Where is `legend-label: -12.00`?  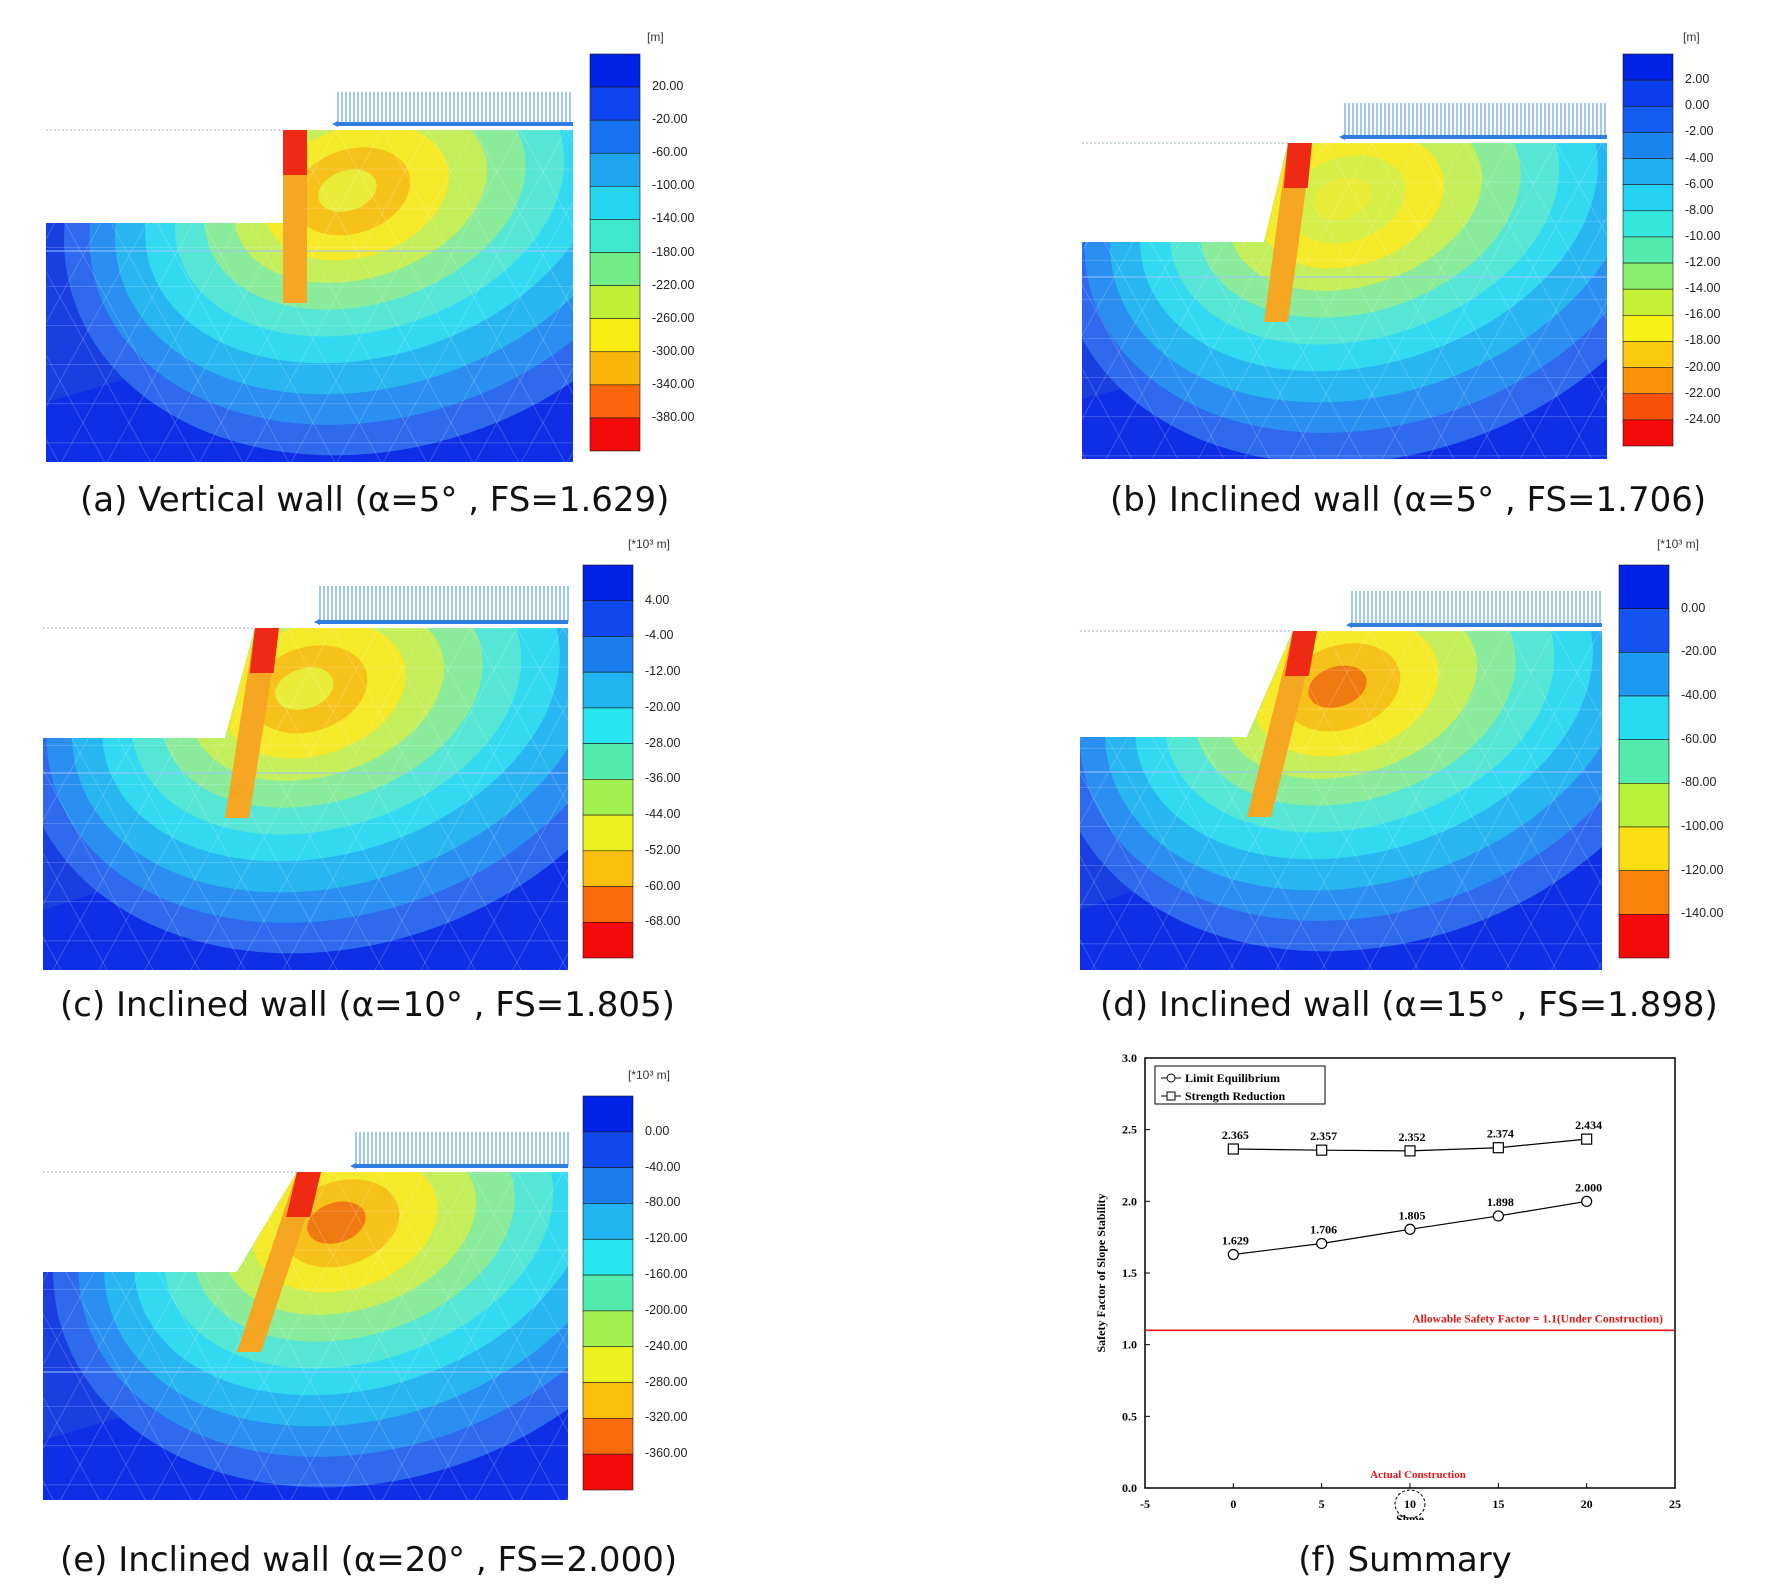
legend-label: -12.00 is located at coordinates (663, 671).